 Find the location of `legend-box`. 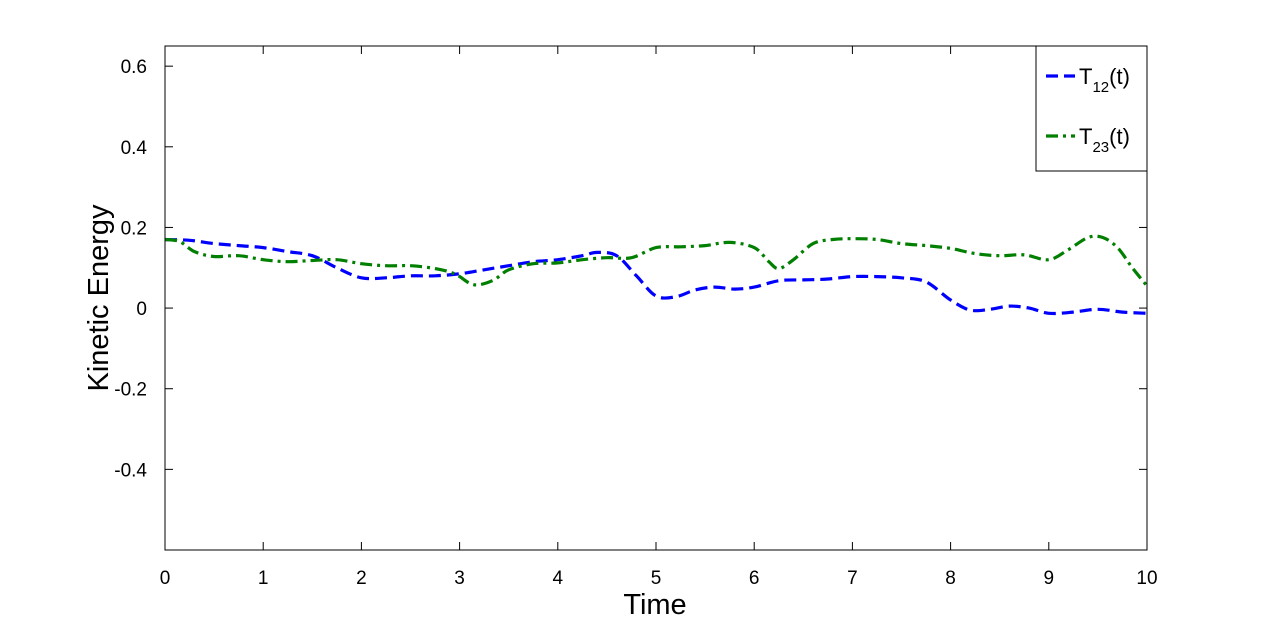

legend-box is located at coordinates (1091, 108).